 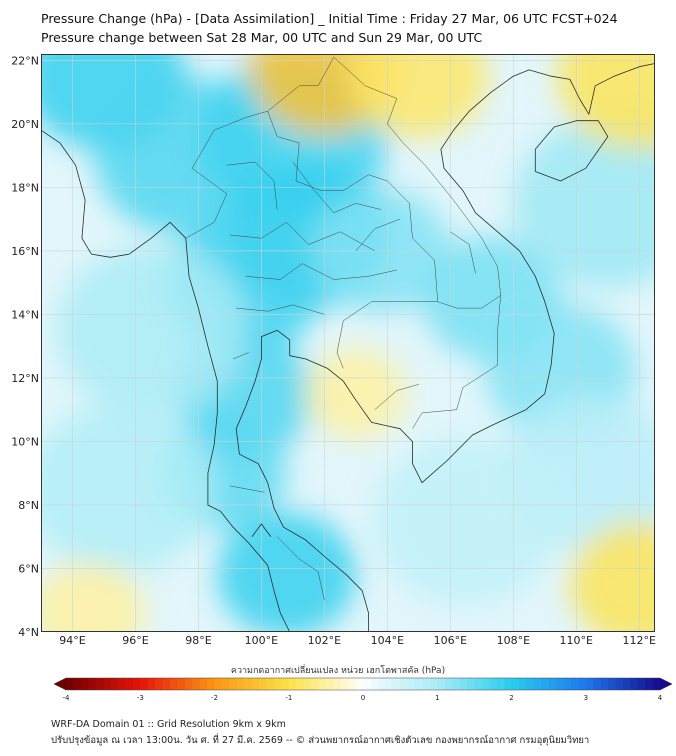 I want to click on lon-tick-label: 106°E, so click(x=450, y=640).